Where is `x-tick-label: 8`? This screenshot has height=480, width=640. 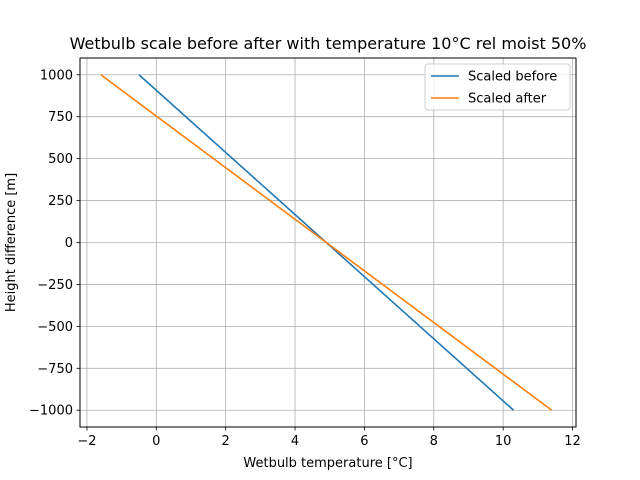 x-tick-label: 8 is located at coordinates (434, 441).